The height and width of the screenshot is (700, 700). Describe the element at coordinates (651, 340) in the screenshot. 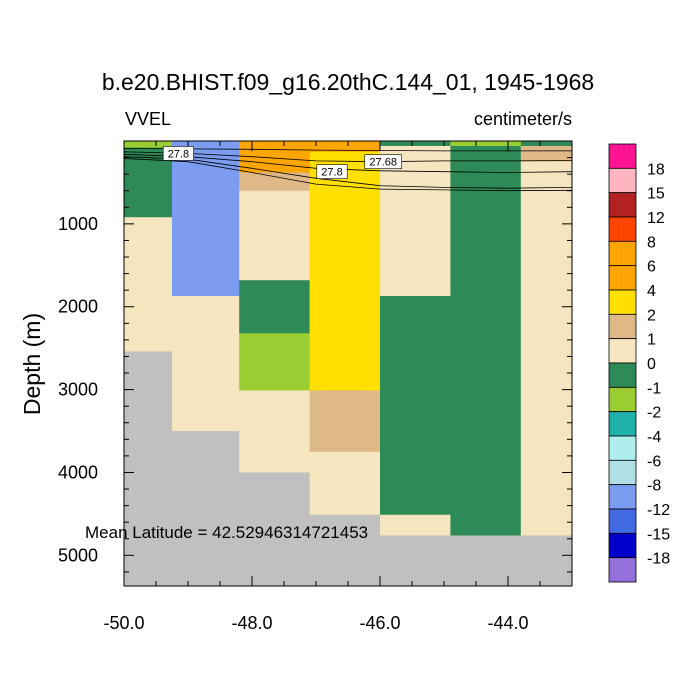

I see `colorbar-label: 1` at that location.